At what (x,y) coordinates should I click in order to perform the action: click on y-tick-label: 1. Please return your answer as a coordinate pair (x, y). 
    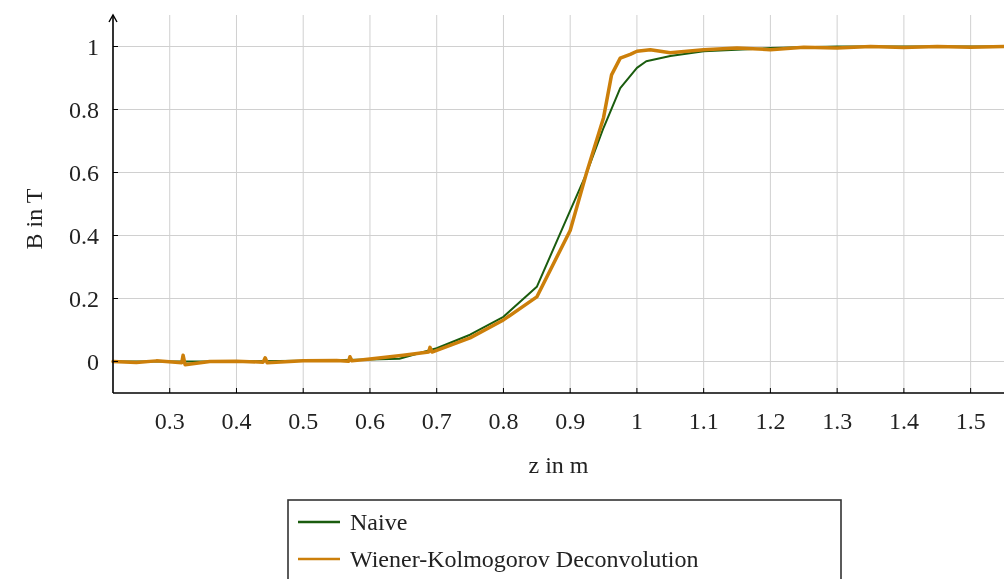
    Looking at the image, I should click on (93, 46).